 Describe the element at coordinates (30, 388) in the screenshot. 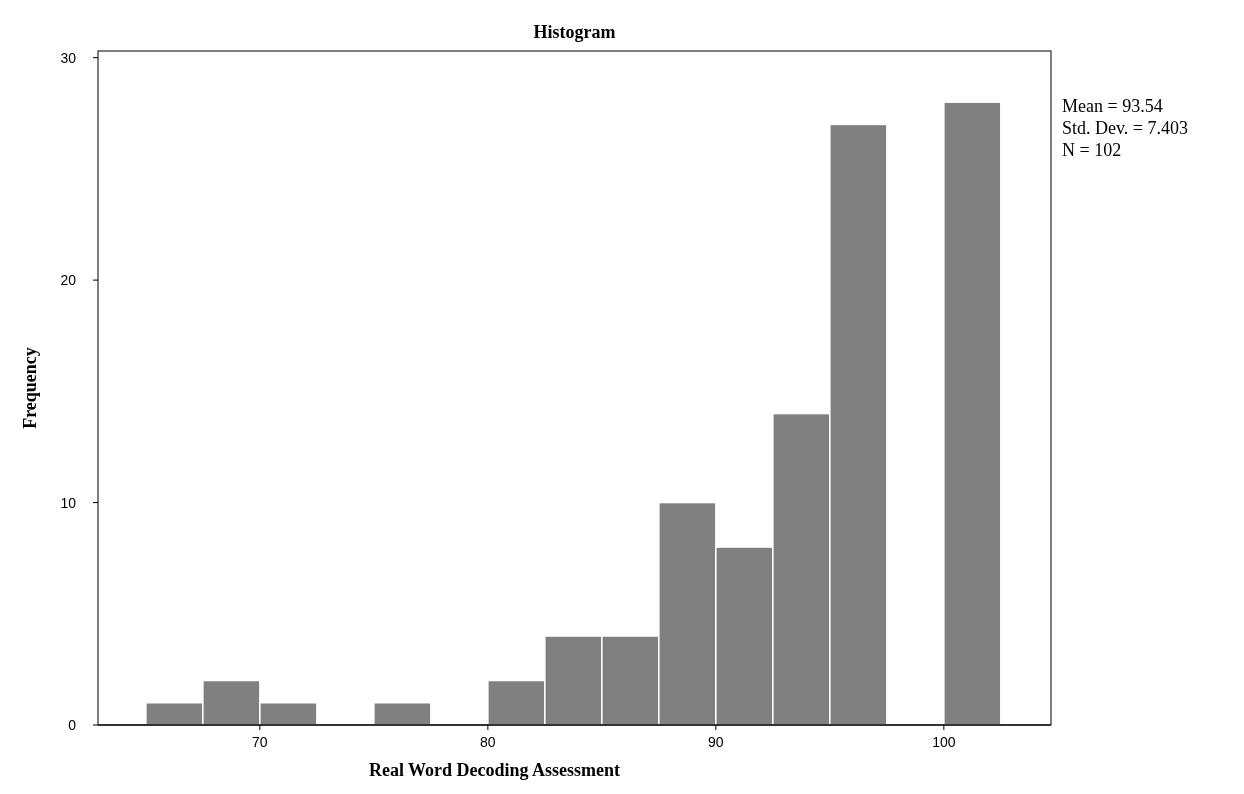

I see `y-axis-title: Frequency` at that location.